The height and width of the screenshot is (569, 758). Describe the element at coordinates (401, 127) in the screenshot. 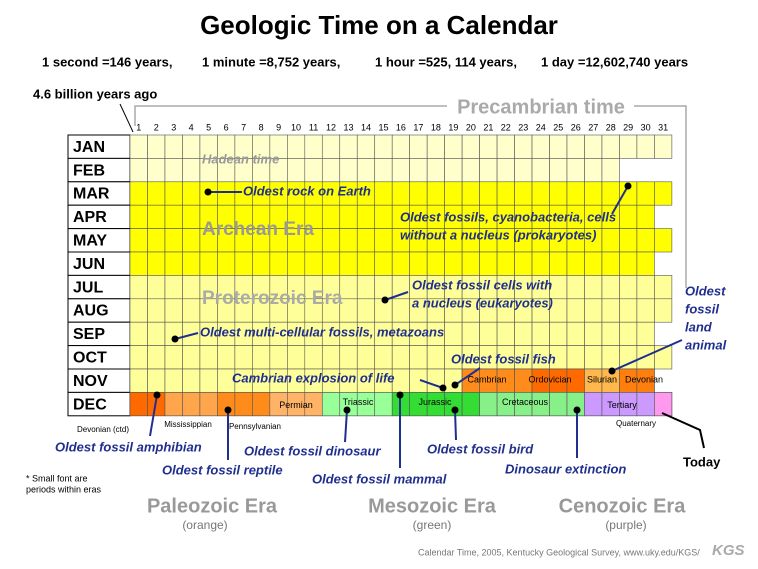

I see `day-number: 16` at that location.